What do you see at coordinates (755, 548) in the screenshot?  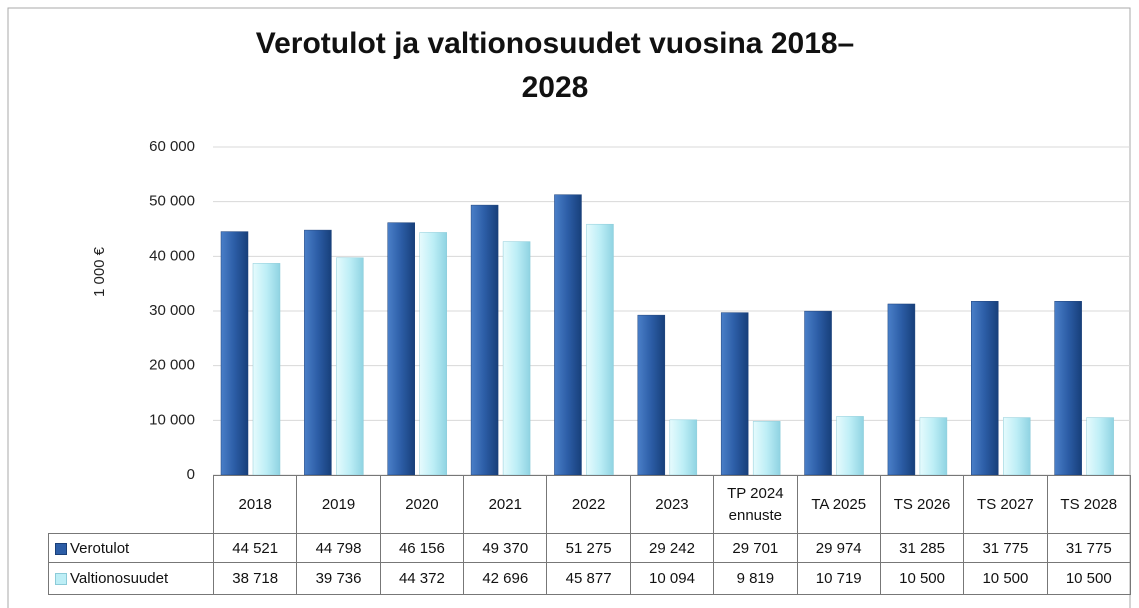 I see `value-label: 29 701` at bounding box center [755, 548].